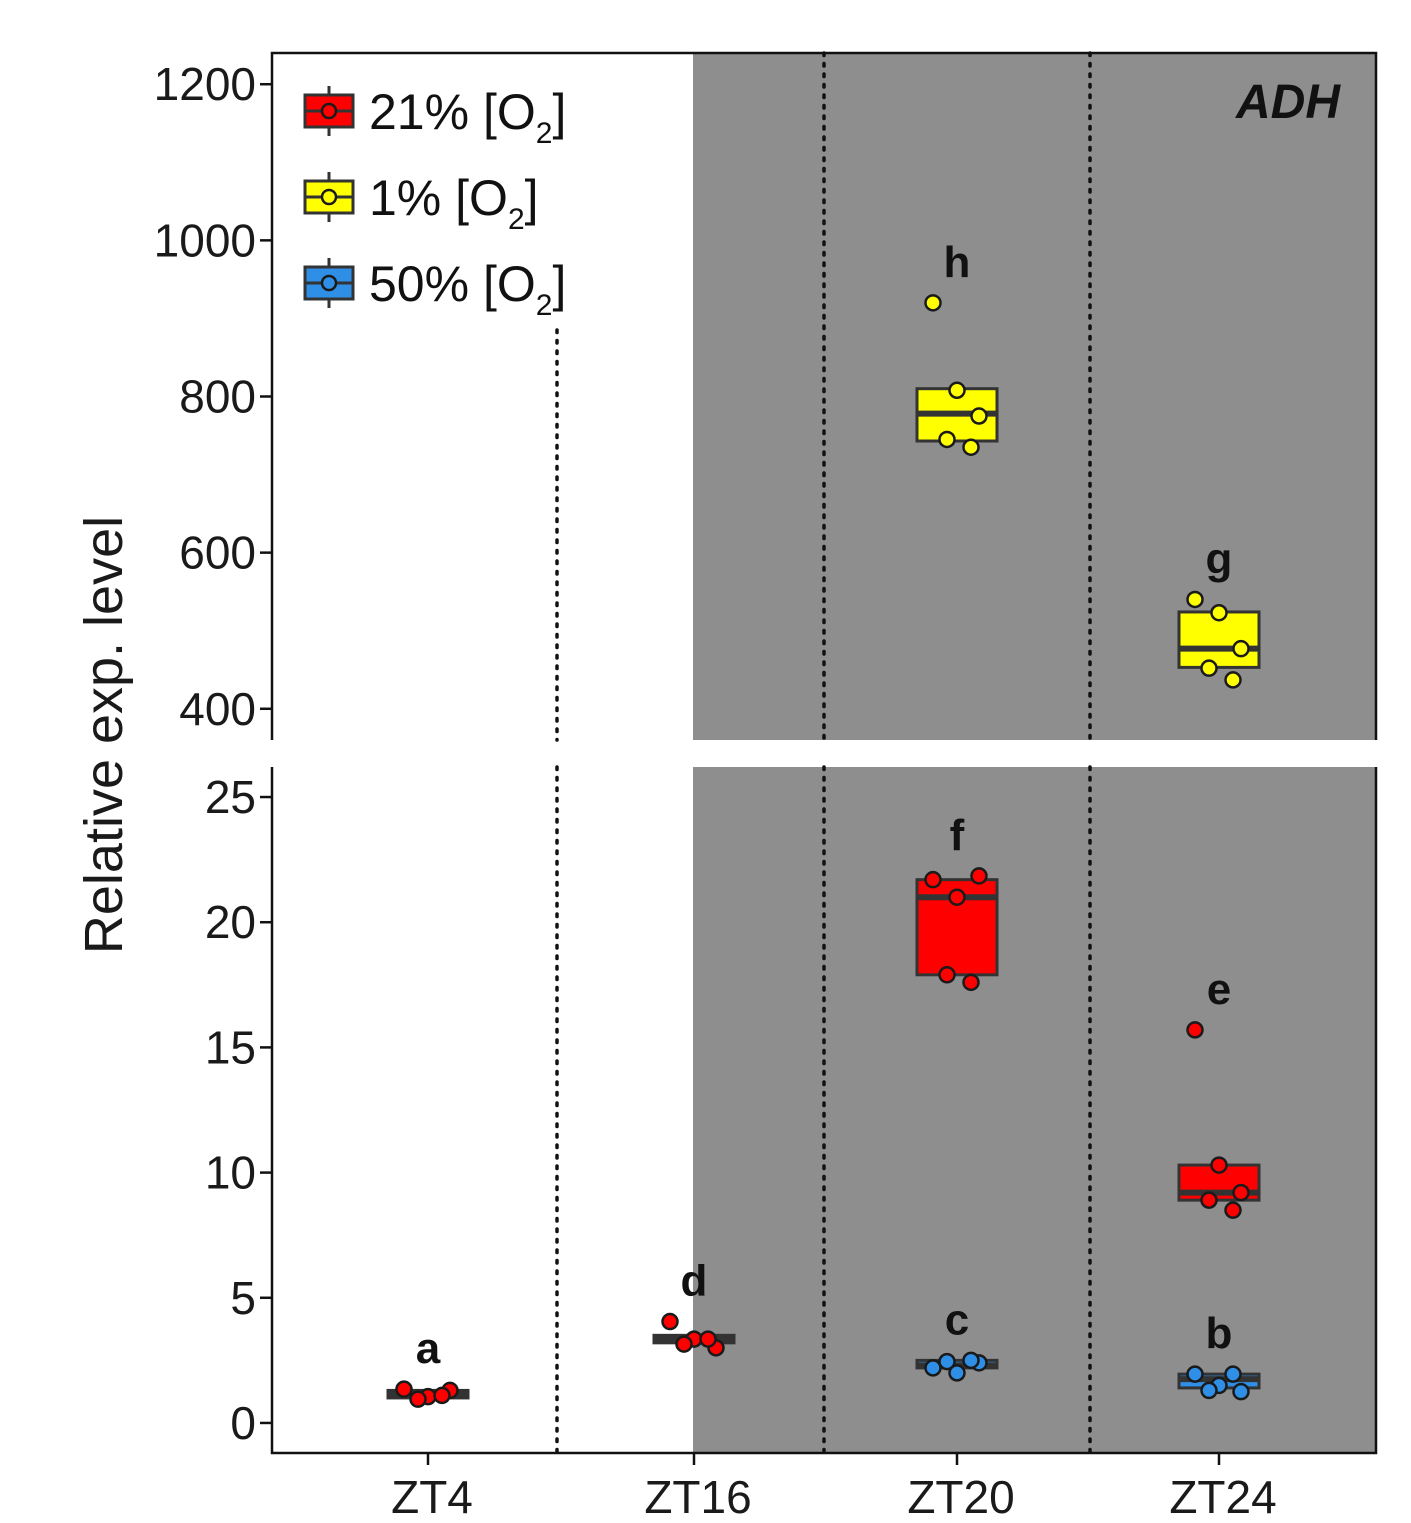  I want to click on legend-label-text: 21% [O, so click(452, 112).